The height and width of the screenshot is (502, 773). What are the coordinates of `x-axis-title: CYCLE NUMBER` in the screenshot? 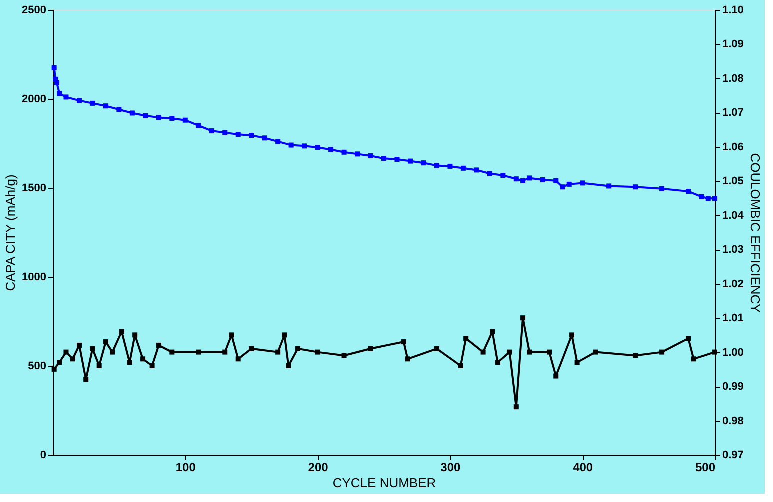 It's located at (384, 483).